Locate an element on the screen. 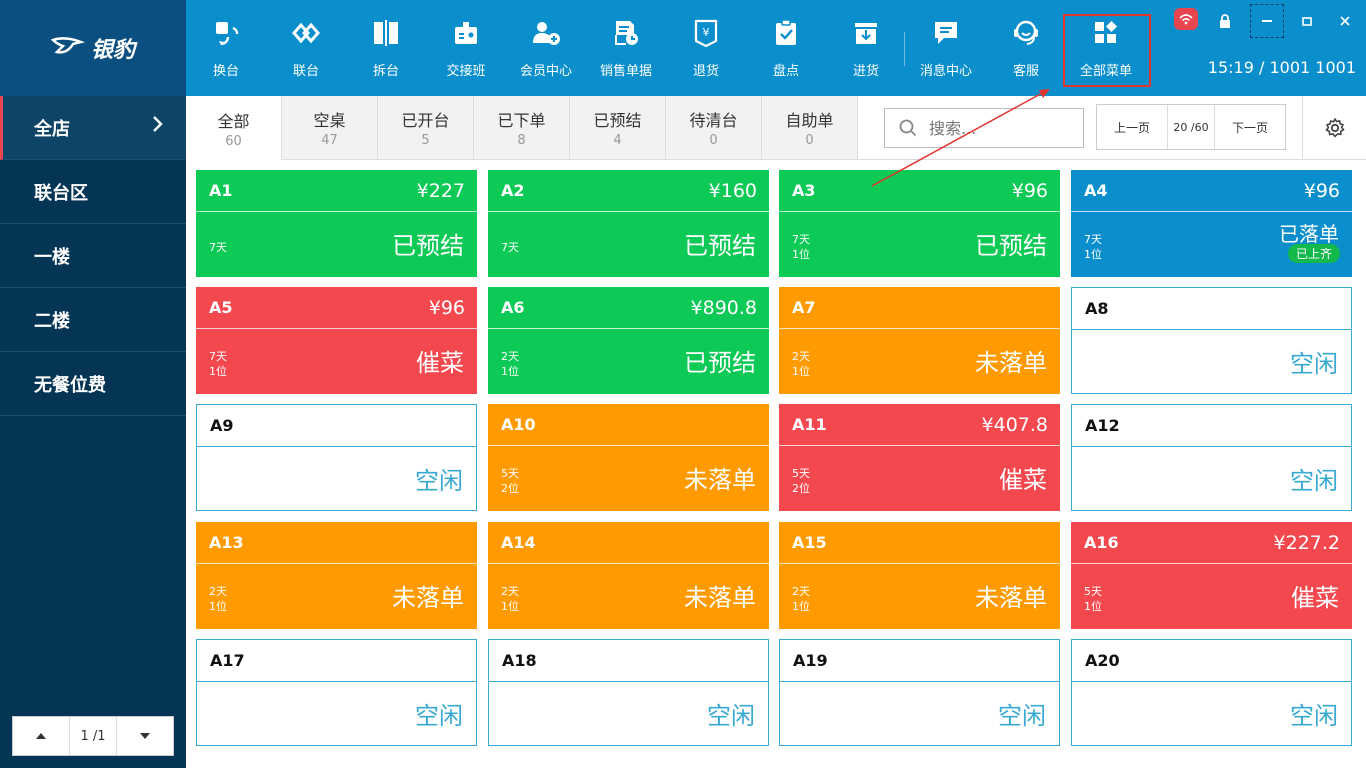  table-card: A9 空闲 is located at coordinates (336, 457).